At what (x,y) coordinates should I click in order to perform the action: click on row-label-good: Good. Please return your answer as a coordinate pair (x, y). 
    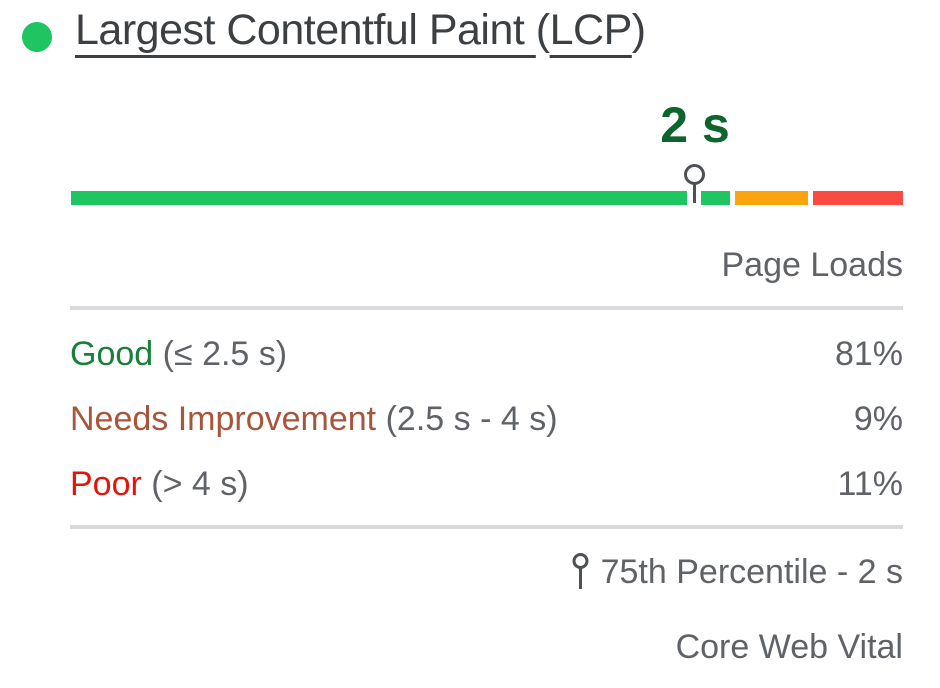
    Looking at the image, I should click on (112, 354).